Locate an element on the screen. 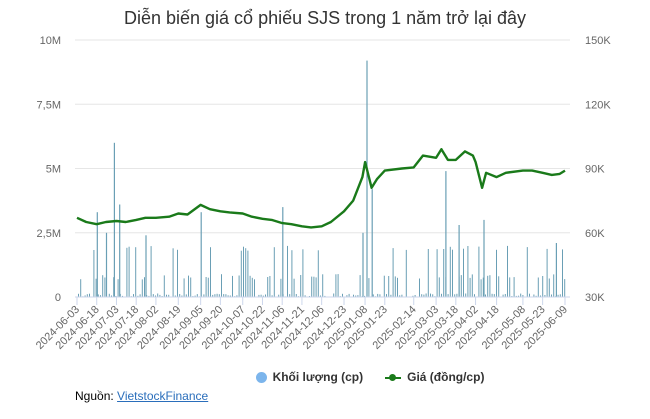 Image resolution: width=650 pixels, height=419 pixels. volume-legend-icon is located at coordinates (261, 377).